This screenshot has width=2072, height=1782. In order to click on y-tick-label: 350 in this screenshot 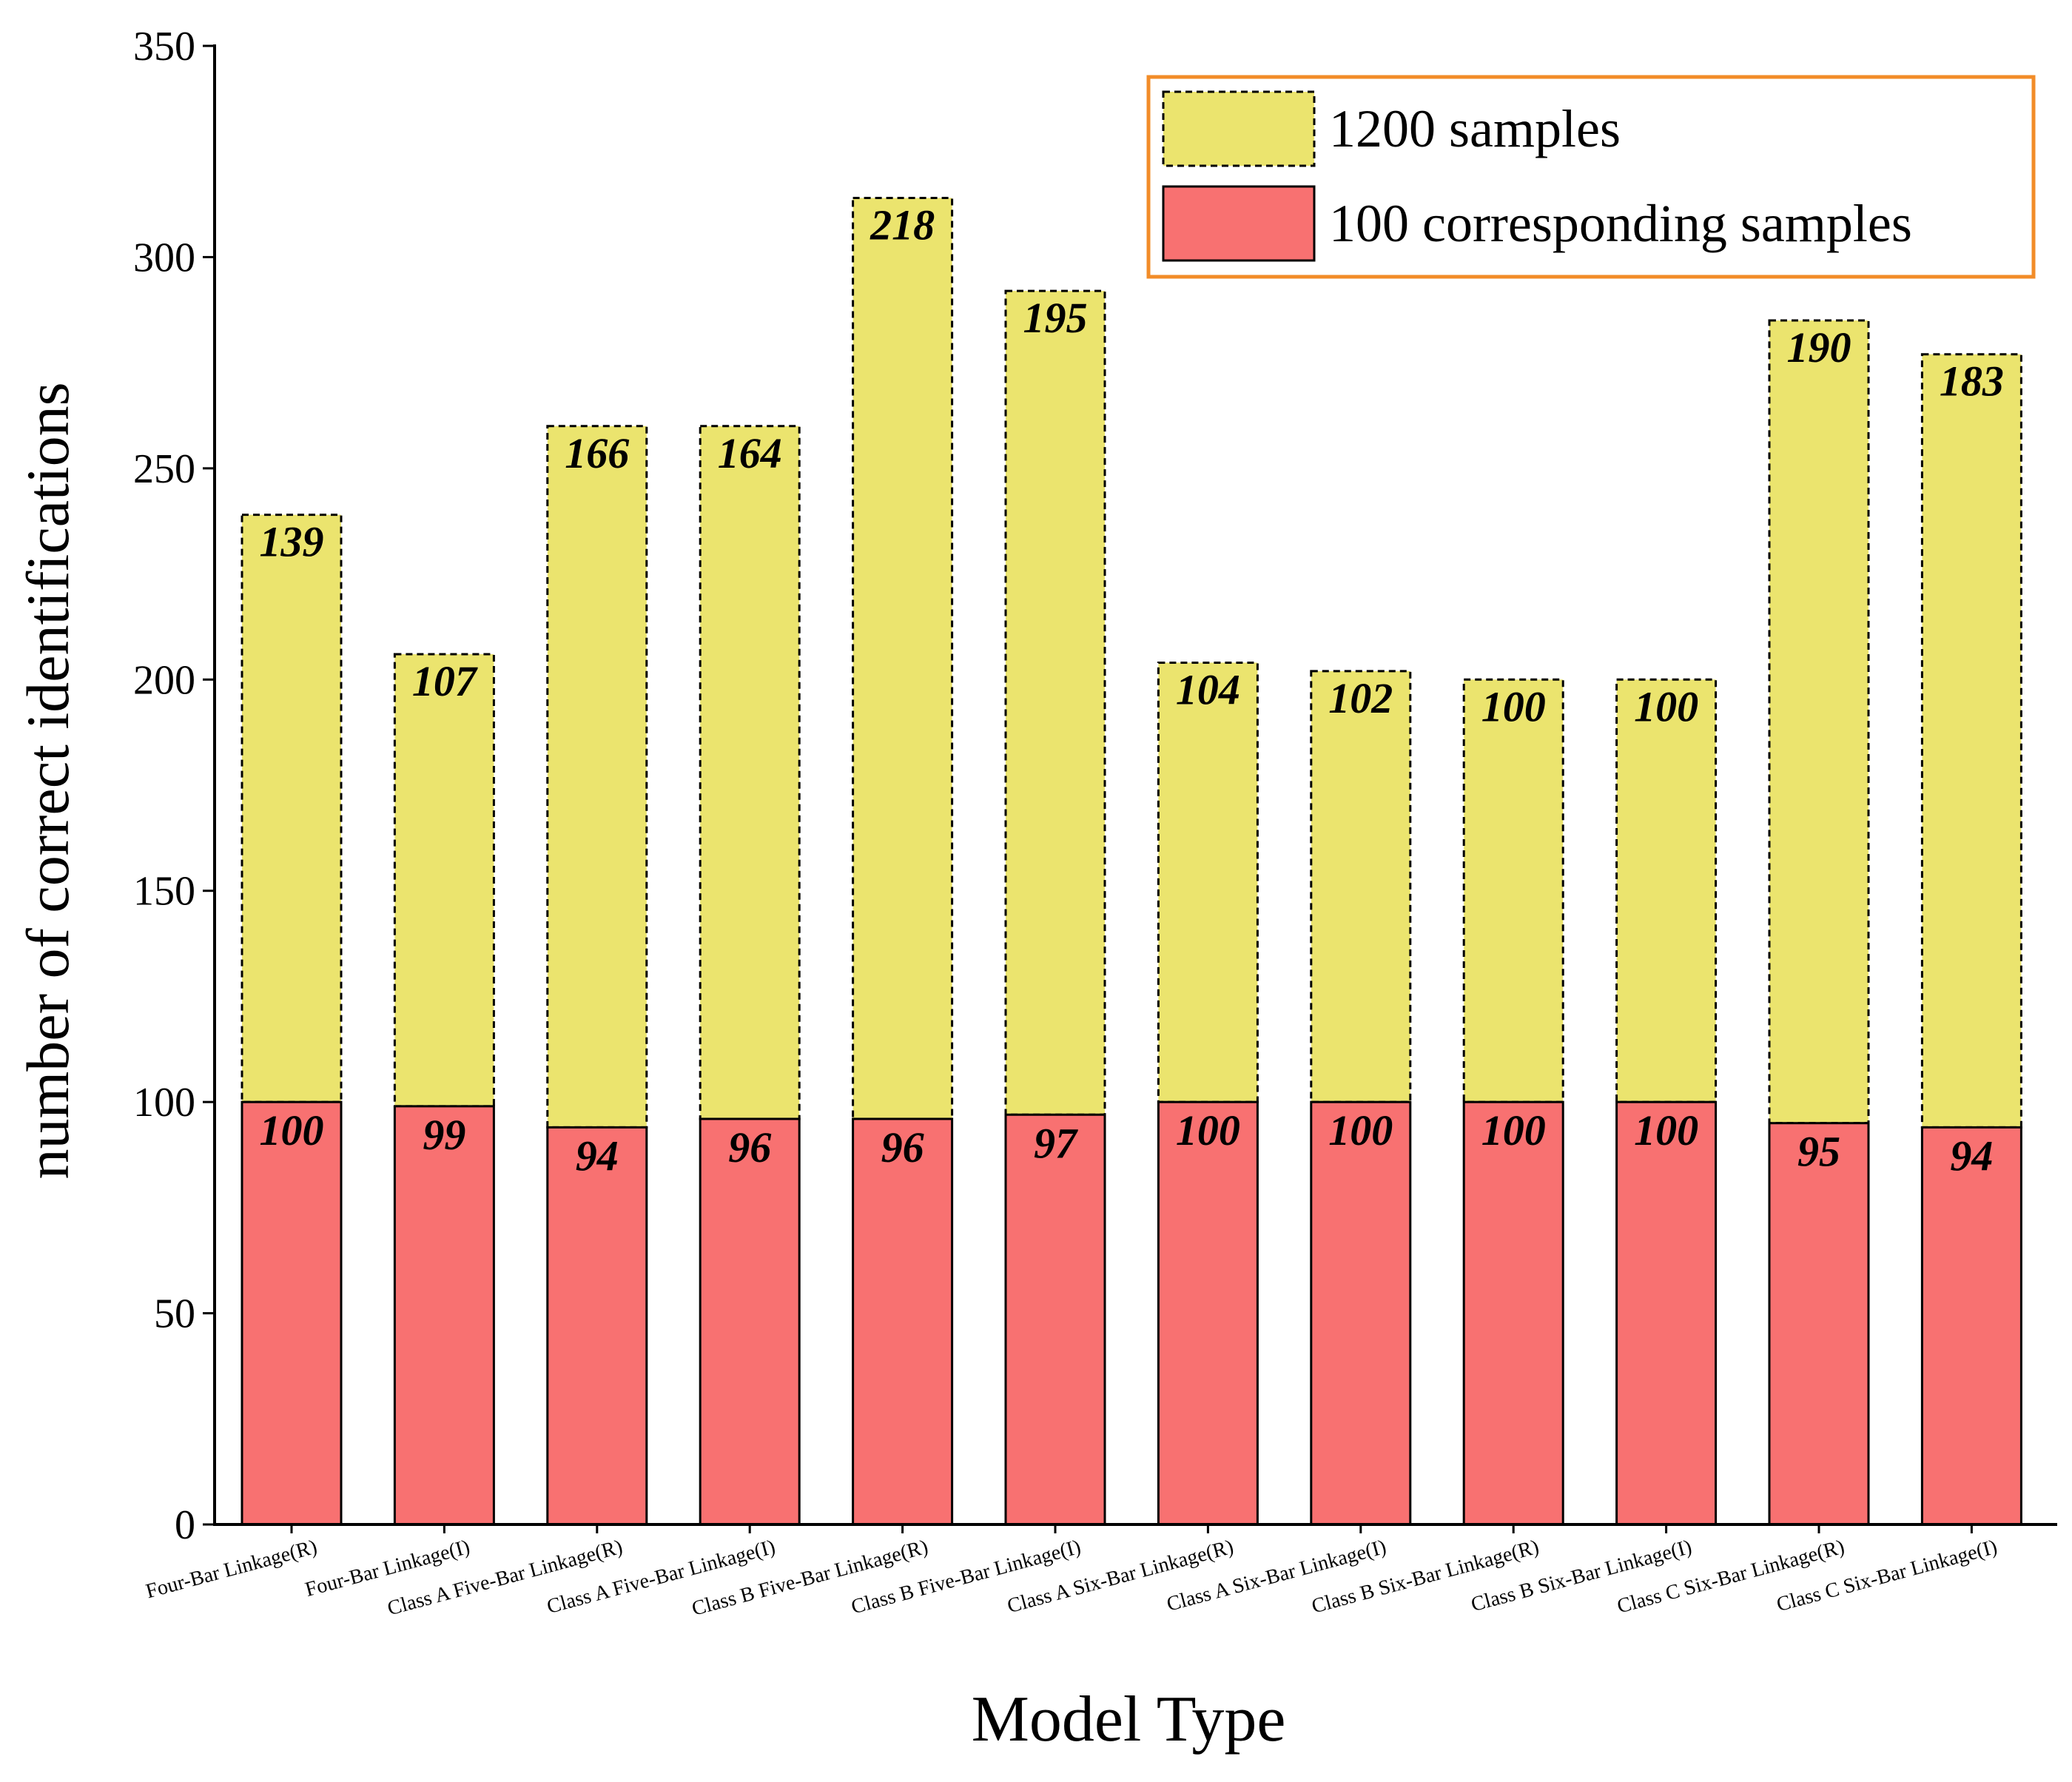, I will do `click(164, 47)`.